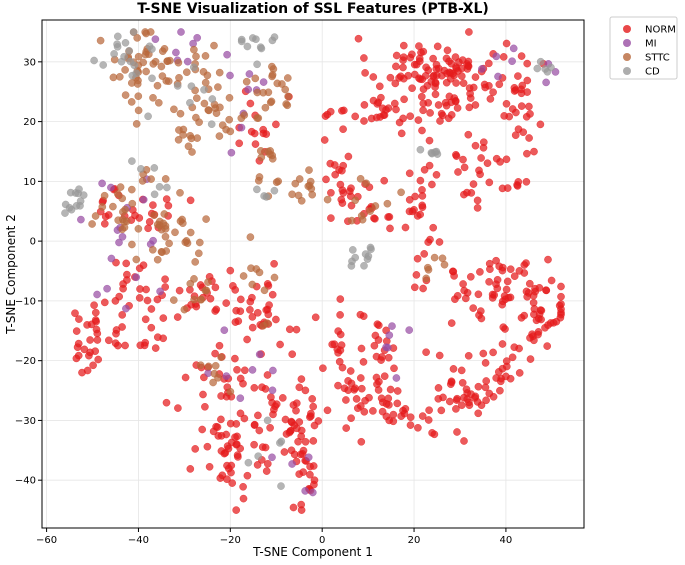 The height and width of the screenshot is (565, 685). What do you see at coordinates (627, 43) in the screenshot?
I see `legend-marker-mi` at bounding box center [627, 43].